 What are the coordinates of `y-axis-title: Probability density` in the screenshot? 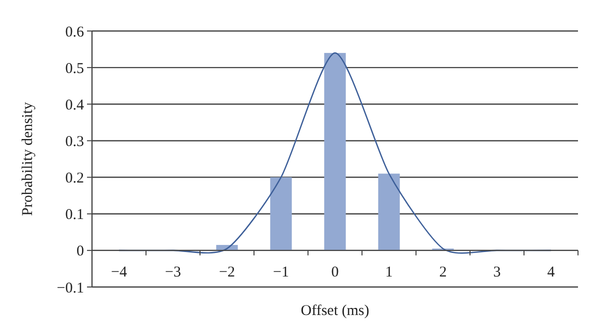 It's located at (28, 159).